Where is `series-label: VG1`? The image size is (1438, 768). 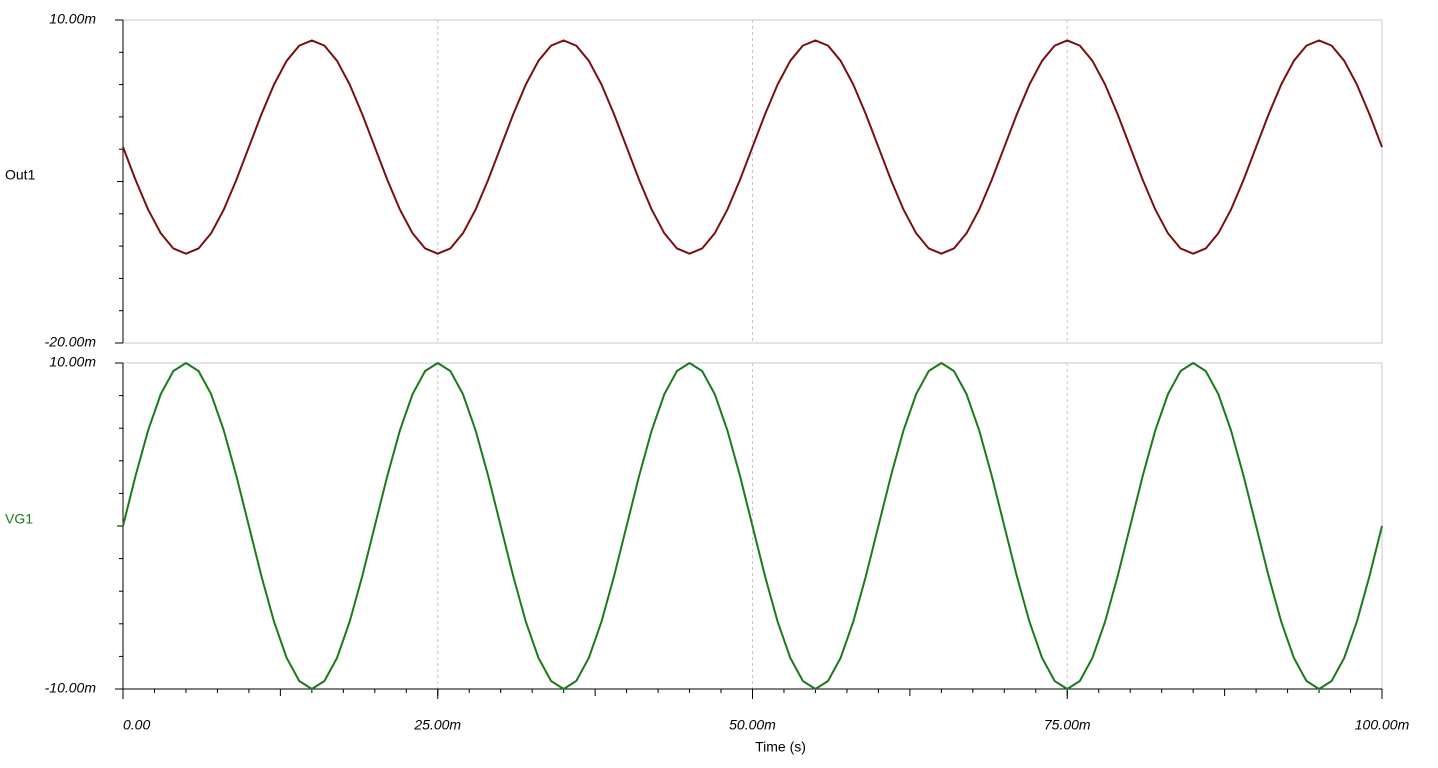
series-label: VG1 is located at coordinates (19, 519).